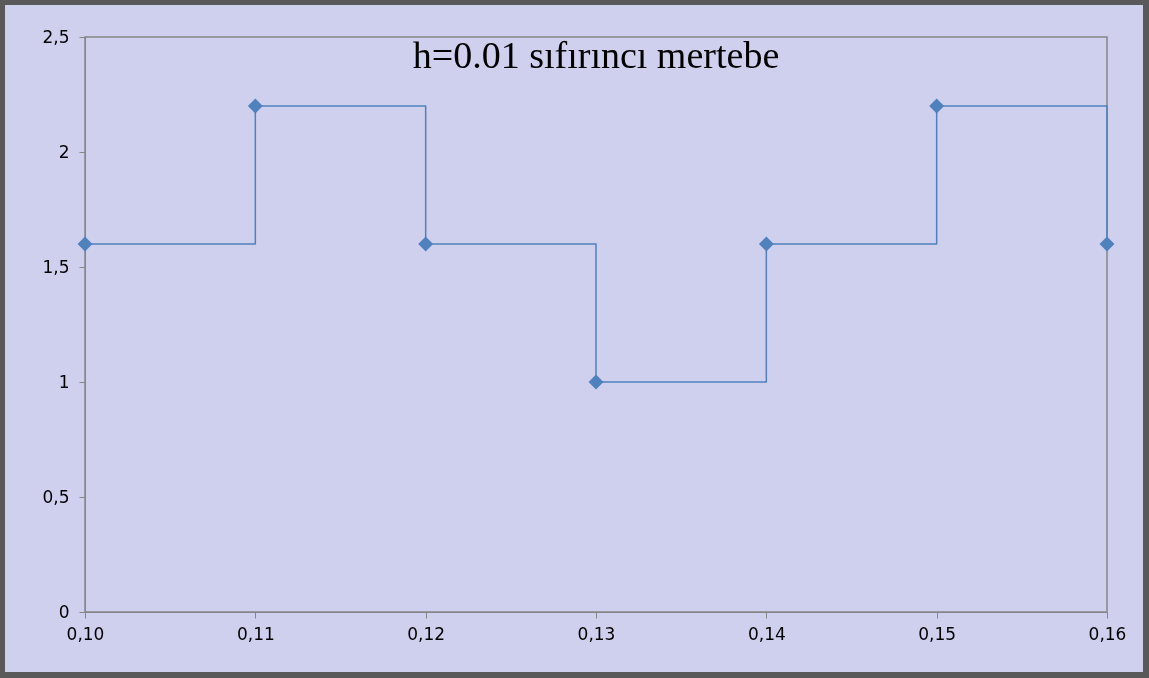  I want to click on y-tick-label: 2, so click(64, 151).